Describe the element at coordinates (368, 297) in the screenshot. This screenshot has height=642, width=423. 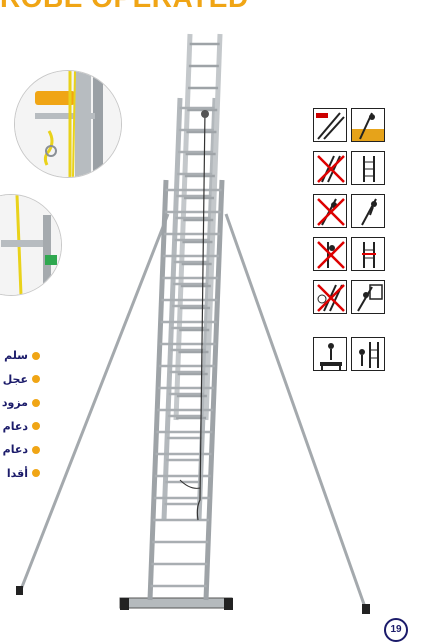
I see `ladder-at-window-icon` at that location.